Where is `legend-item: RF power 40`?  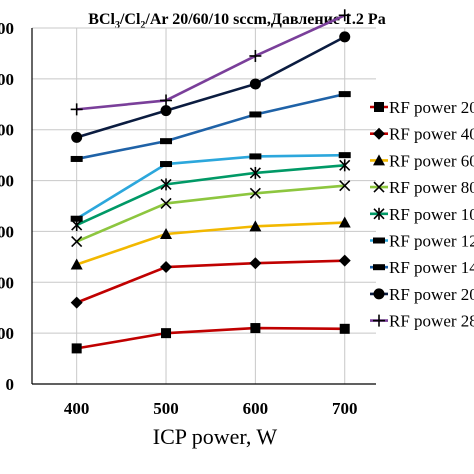
legend-item: RF power 40 is located at coordinates (422, 134).